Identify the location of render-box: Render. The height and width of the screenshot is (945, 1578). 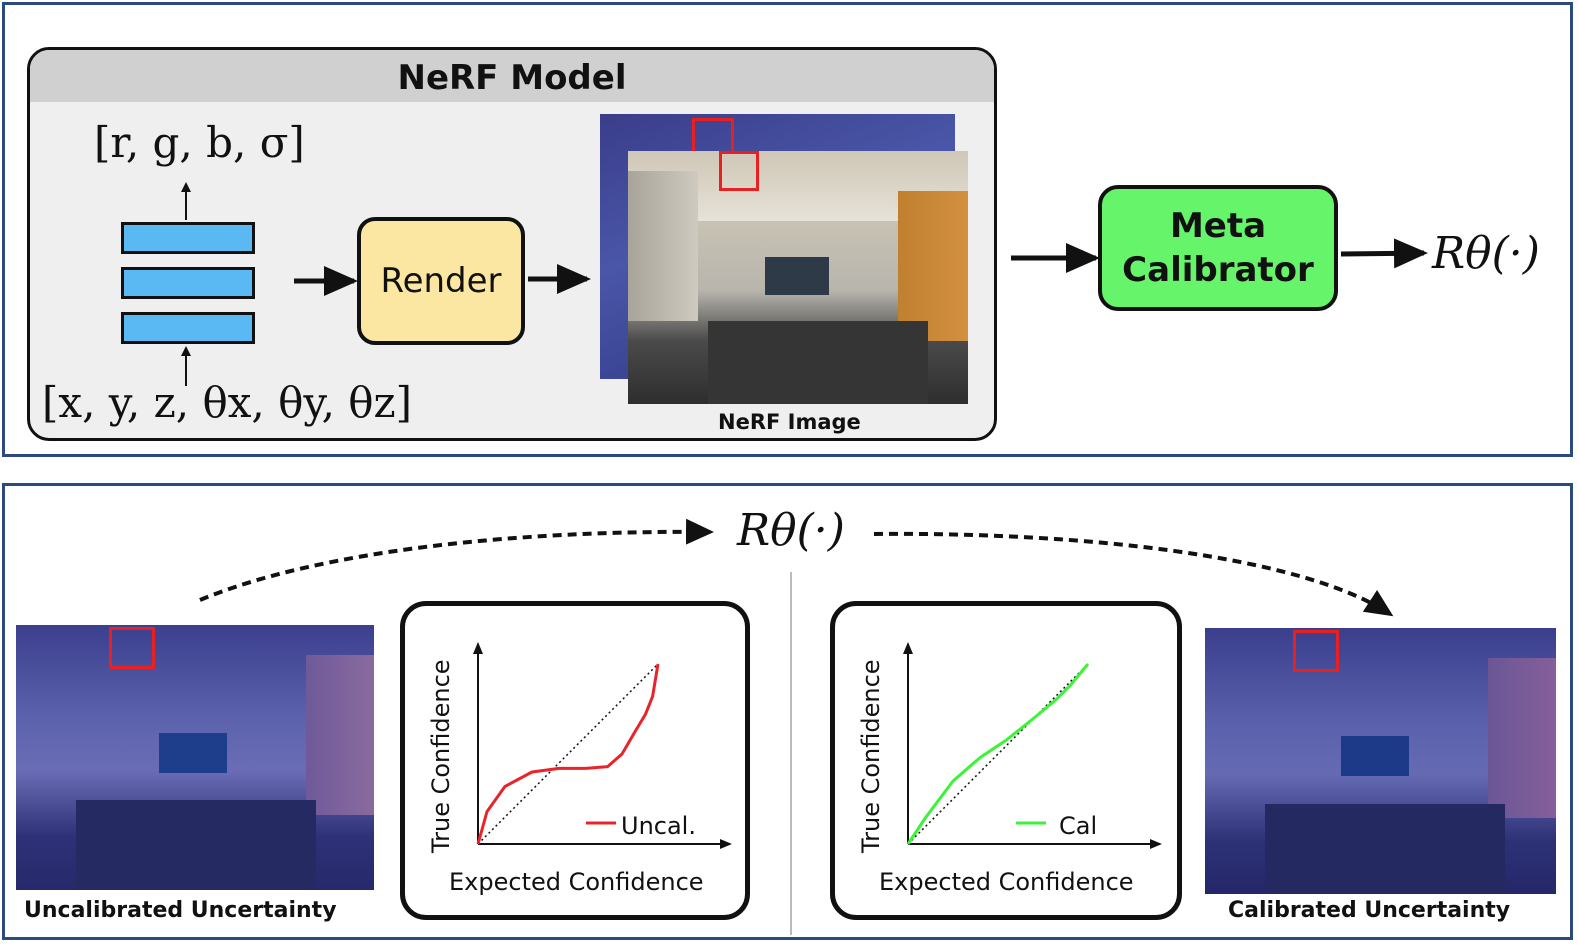
(441, 281).